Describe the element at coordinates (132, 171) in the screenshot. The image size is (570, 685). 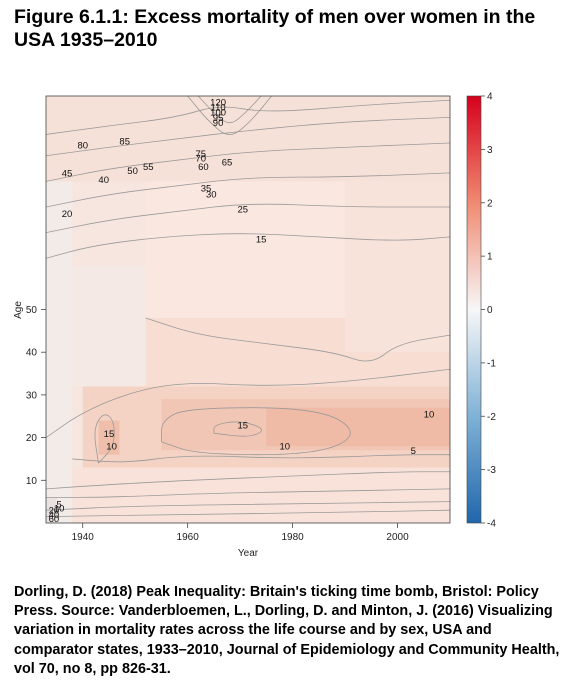
I see `contour-label: 50` at that location.